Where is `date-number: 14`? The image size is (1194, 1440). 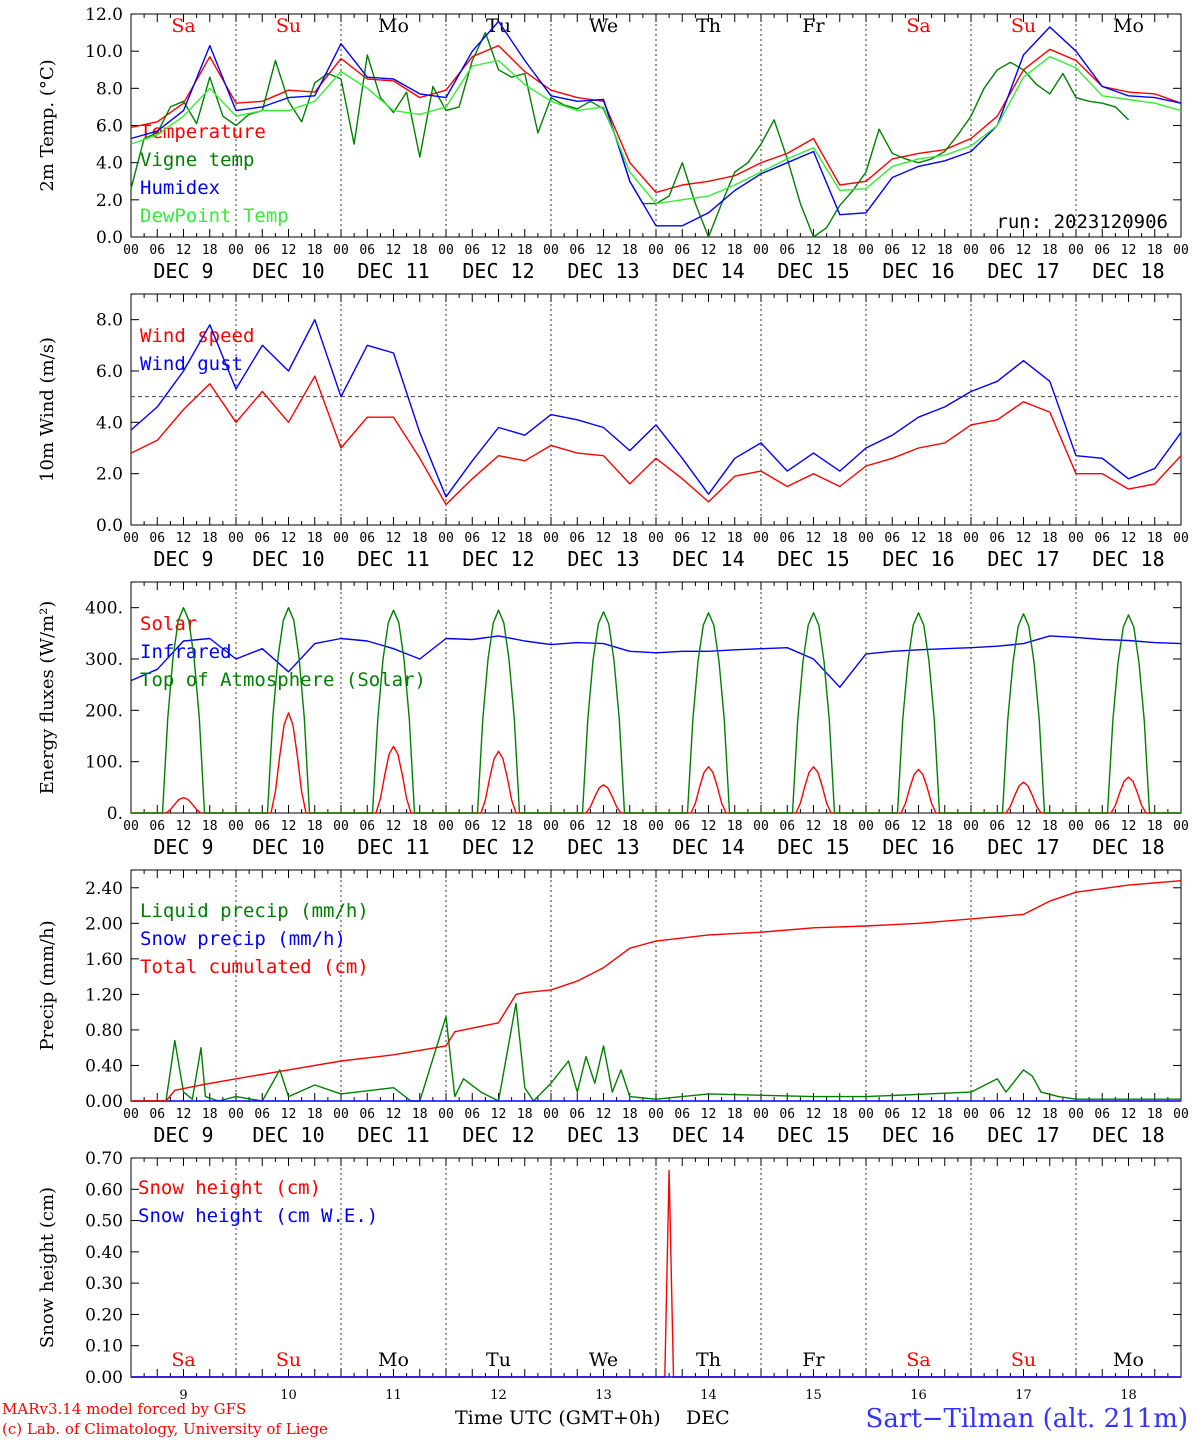
date-number: 14 is located at coordinates (708, 1395).